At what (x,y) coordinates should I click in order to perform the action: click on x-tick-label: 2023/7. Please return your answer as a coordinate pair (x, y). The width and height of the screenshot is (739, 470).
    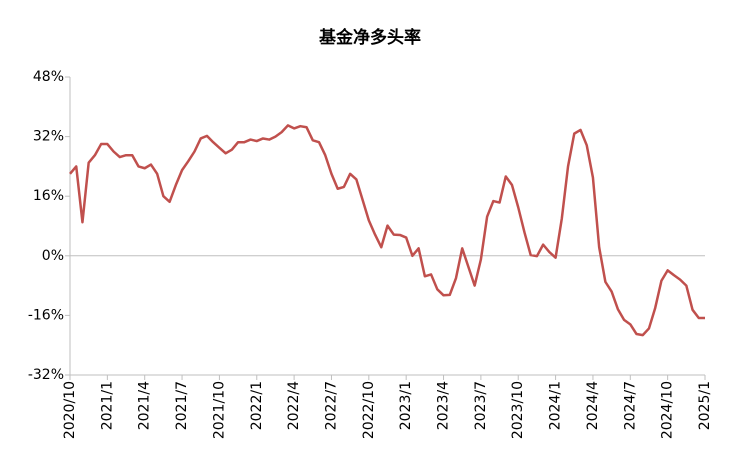
    Looking at the image, I should click on (481, 405).